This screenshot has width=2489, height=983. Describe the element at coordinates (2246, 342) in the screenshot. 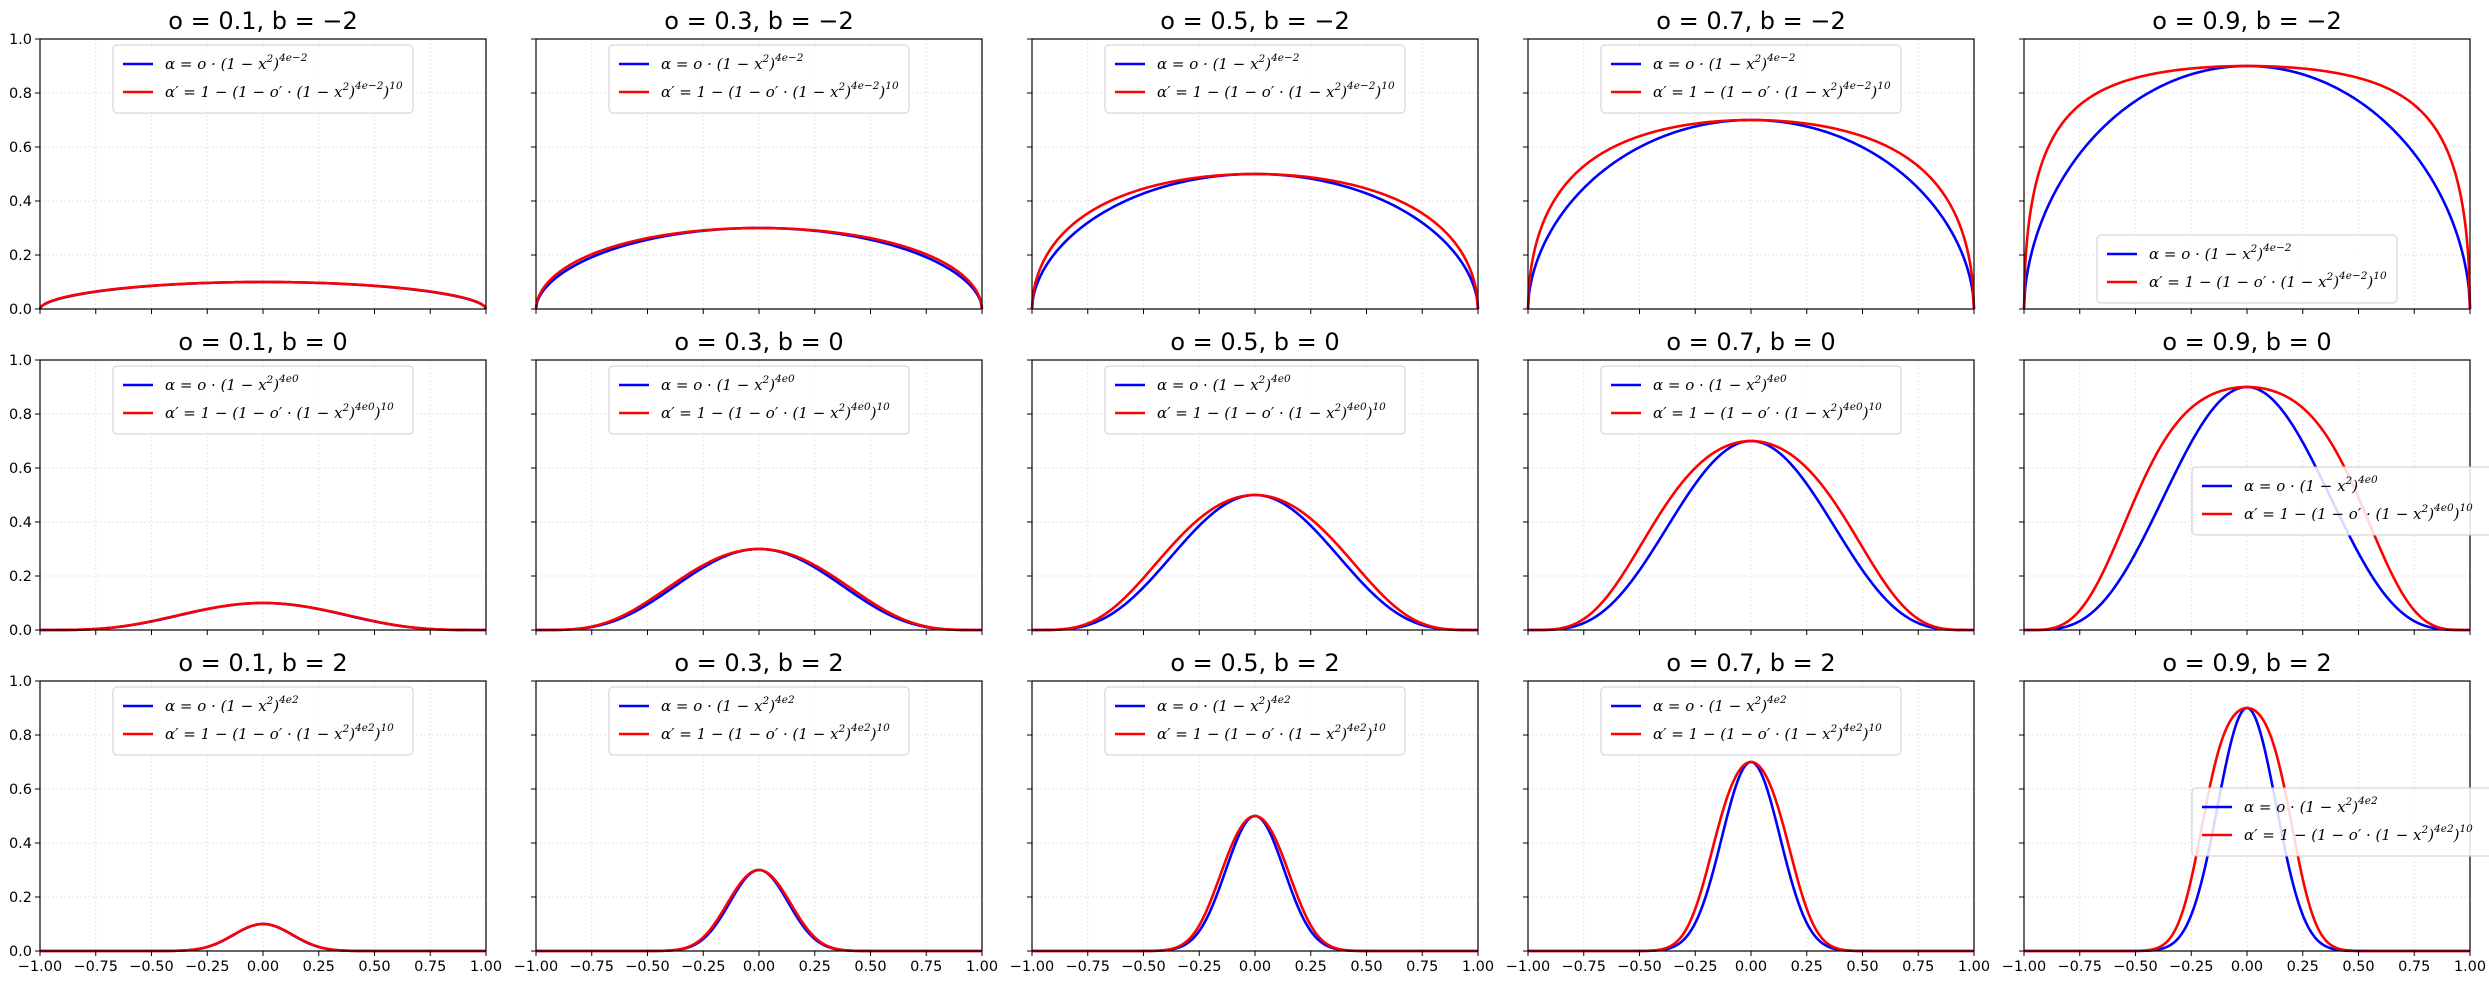

I see `subplot-title: o = 0.9, b = 0` at that location.